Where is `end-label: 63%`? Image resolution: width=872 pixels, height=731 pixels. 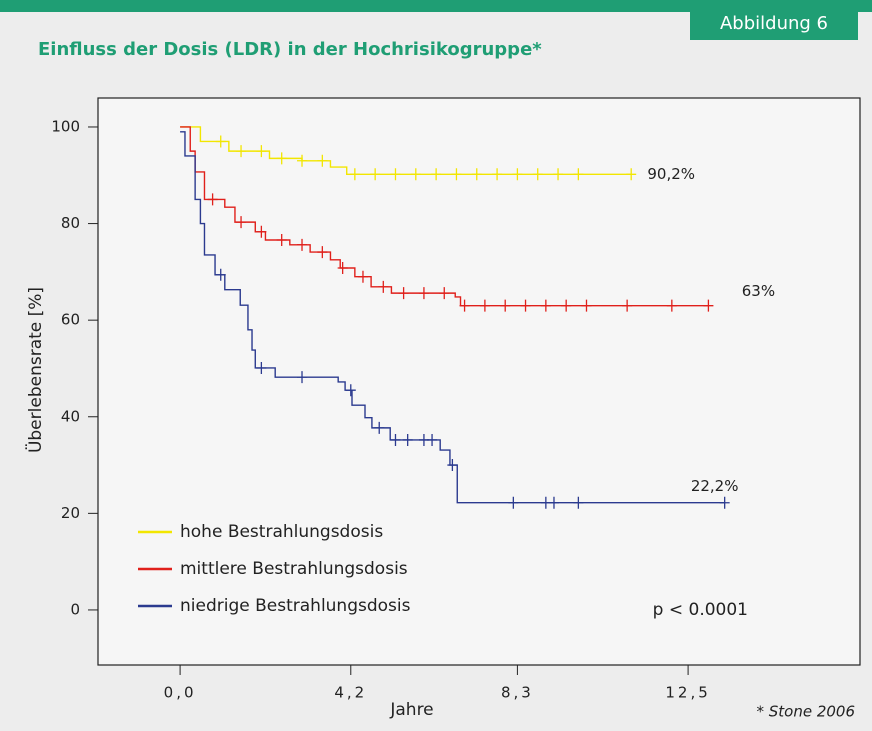 end-label: 63% is located at coordinates (758, 291).